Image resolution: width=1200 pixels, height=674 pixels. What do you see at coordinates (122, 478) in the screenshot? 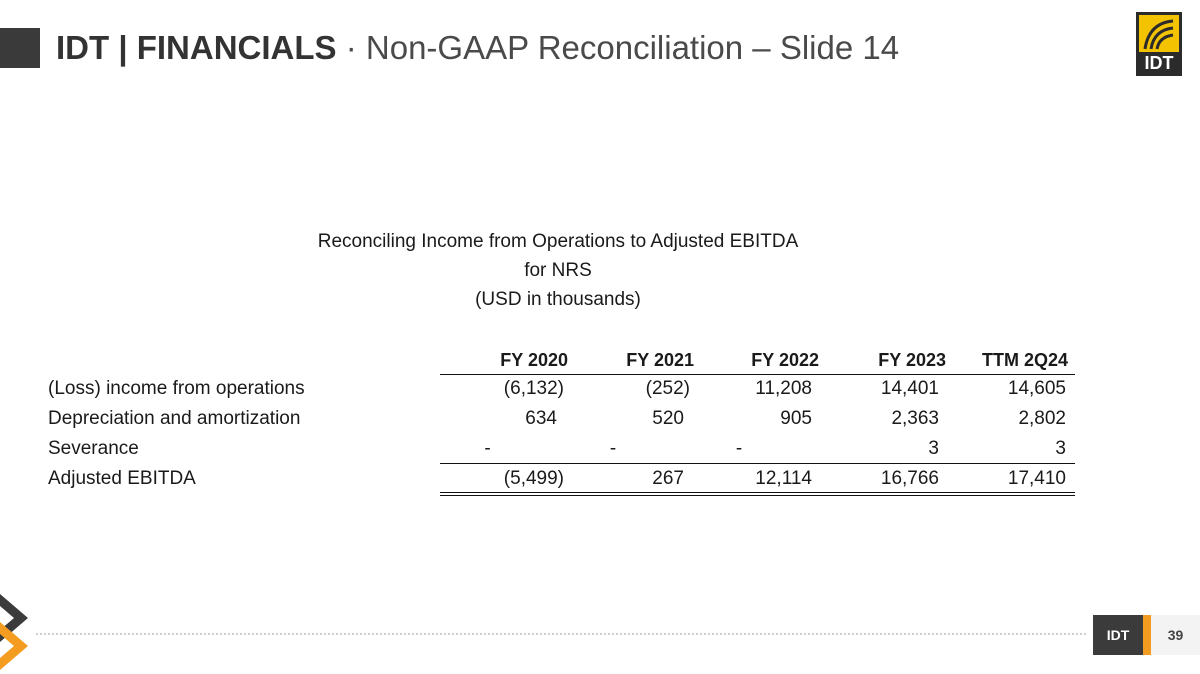
I see `row-label: Adjusted EBITDA` at bounding box center [122, 478].